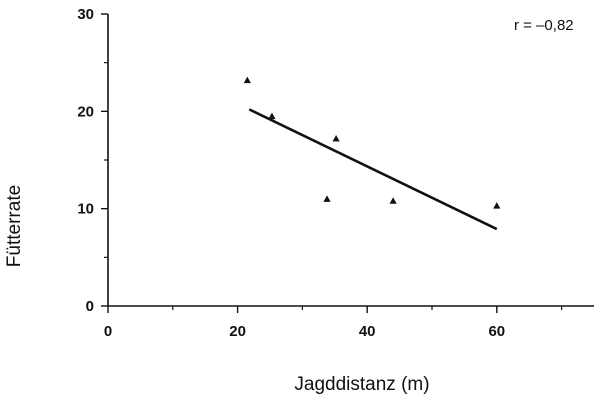 This screenshot has height=398, width=598. I want to click on regression-line, so click(373, 169).